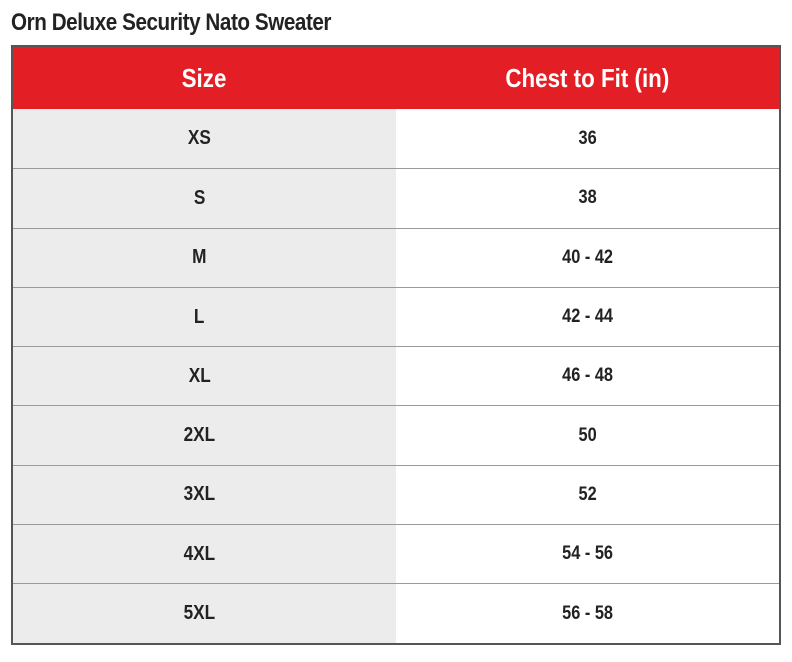 Image resolution: width=792 pixels, height=662 pixels. I want to click on size-cell: S, so click(204, 198).